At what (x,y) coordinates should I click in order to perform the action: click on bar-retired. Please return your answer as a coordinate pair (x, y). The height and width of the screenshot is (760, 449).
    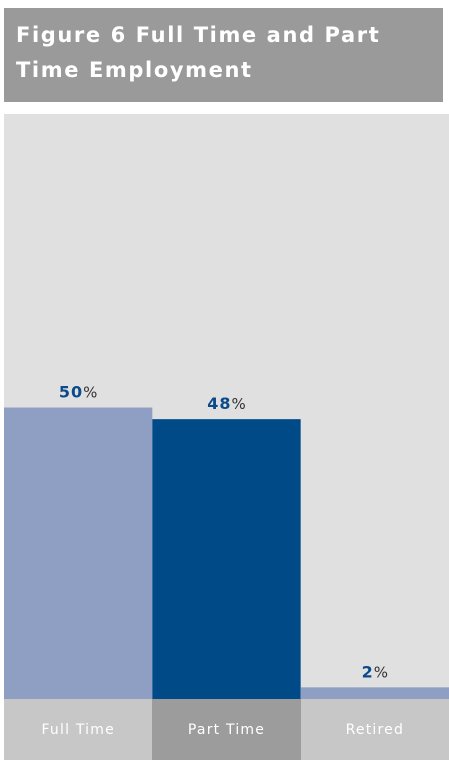
    Looking at the image, I should click on (374, 693).